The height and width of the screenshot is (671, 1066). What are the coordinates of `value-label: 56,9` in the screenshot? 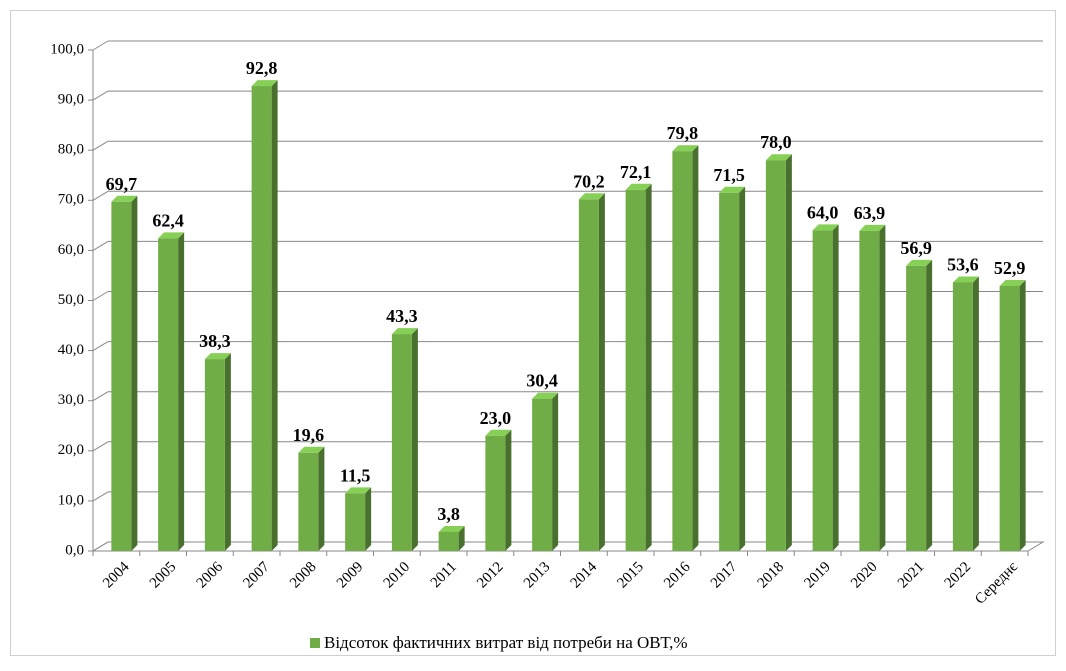 It's located at (916, 248).